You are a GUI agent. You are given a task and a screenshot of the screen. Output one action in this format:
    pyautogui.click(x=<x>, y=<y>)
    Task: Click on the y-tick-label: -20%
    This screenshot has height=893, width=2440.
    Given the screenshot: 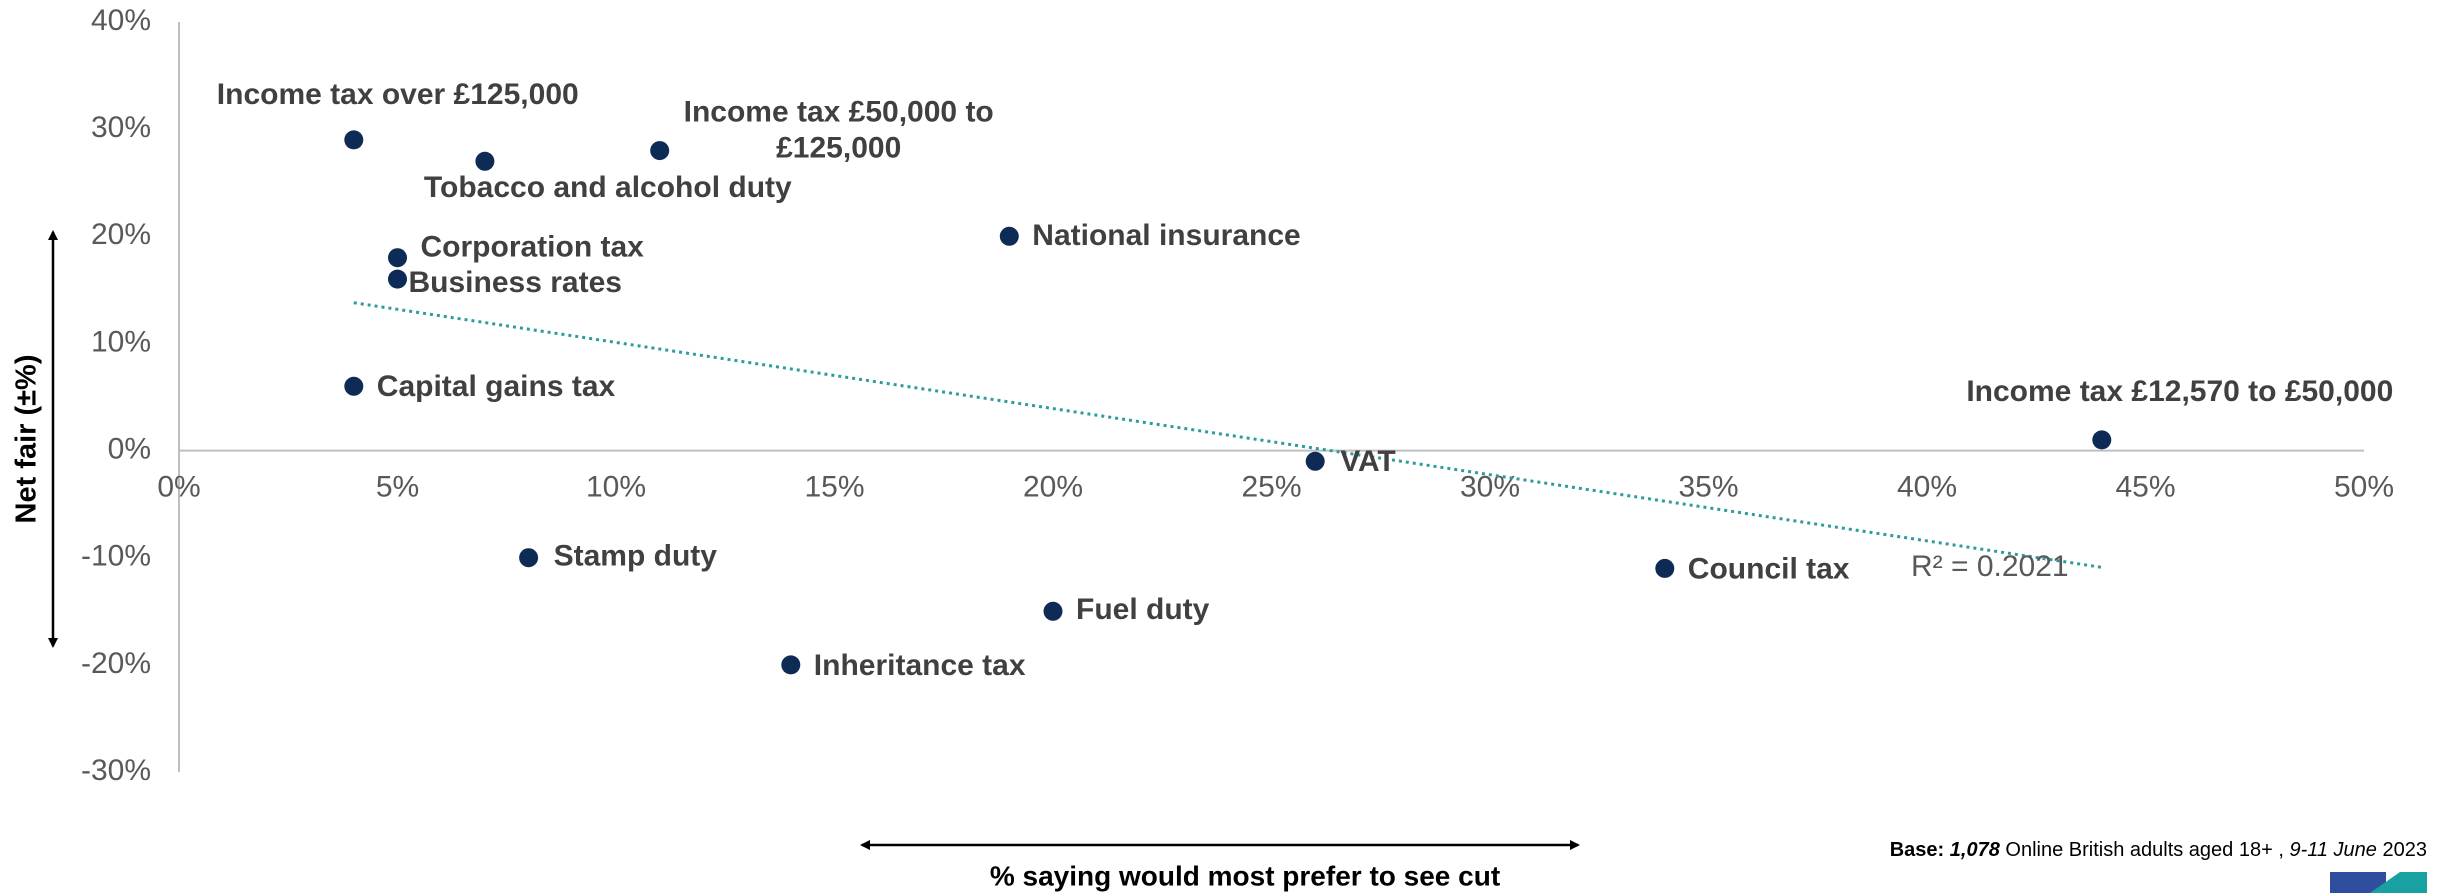 What is the action you would take?
    pyautogui.click(x=116, y=663)
    